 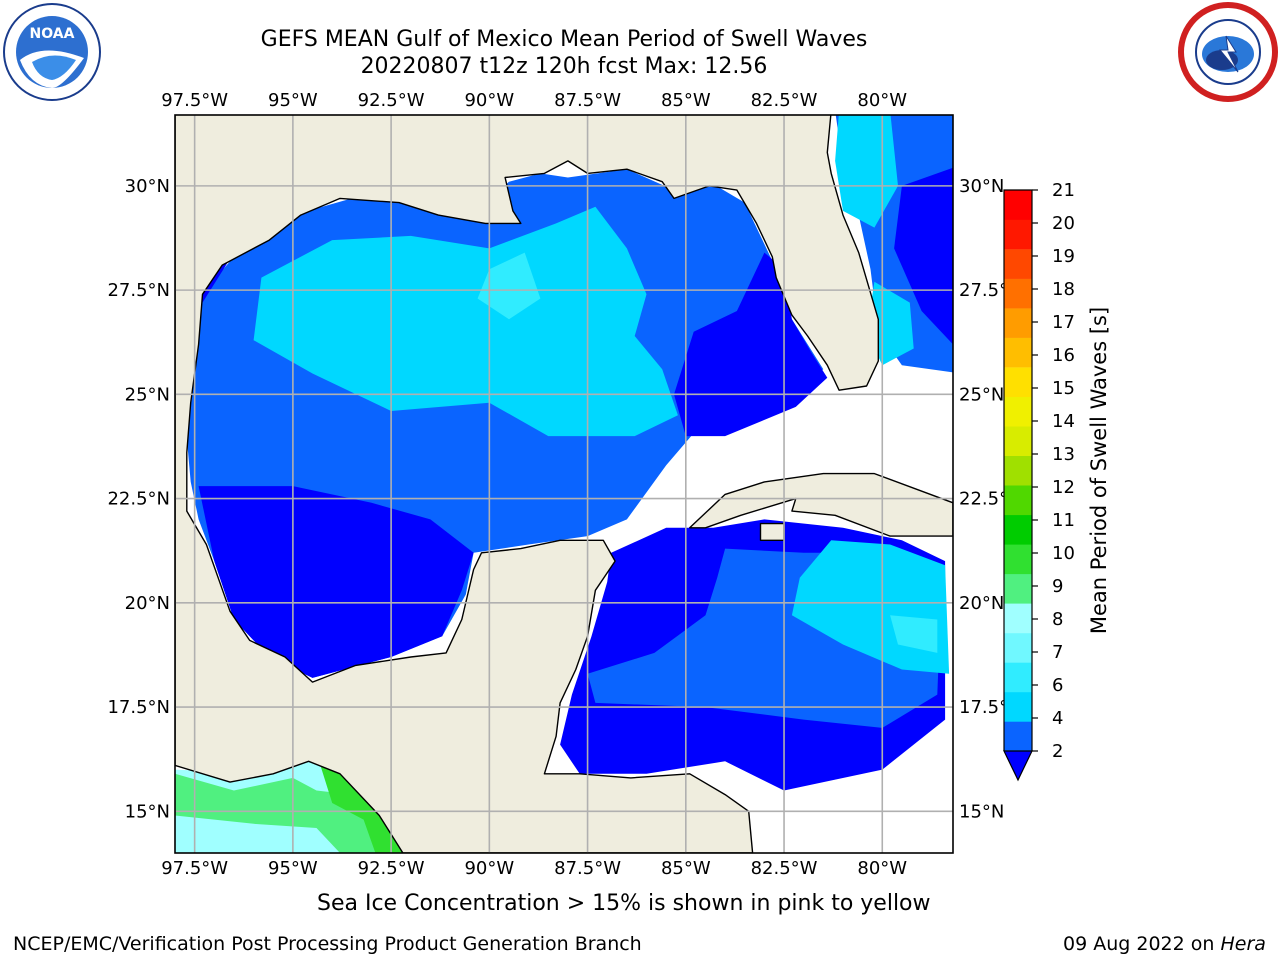 What do you see at coordinates (138, 707) in the screenshot?
I see `lat-label-left-5: 17.5°N` at bounding box center [138, 707].